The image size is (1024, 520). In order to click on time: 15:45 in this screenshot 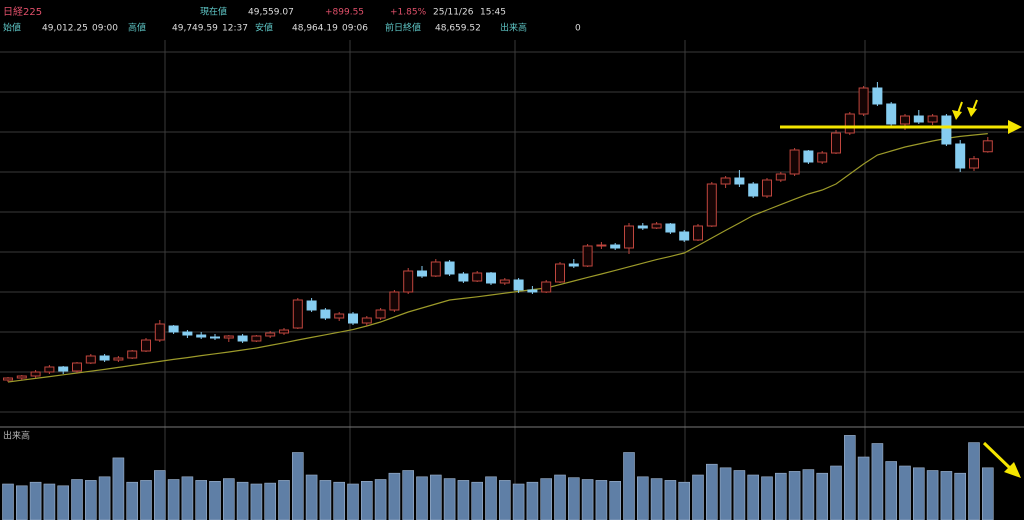, I will do `click(493, 13)`.